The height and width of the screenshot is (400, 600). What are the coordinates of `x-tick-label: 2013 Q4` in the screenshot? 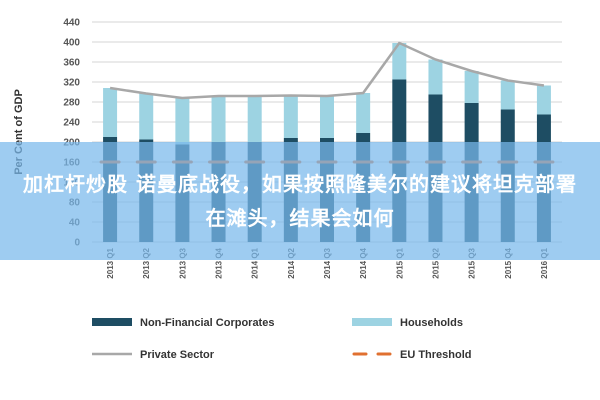 It's located at (219, 262).